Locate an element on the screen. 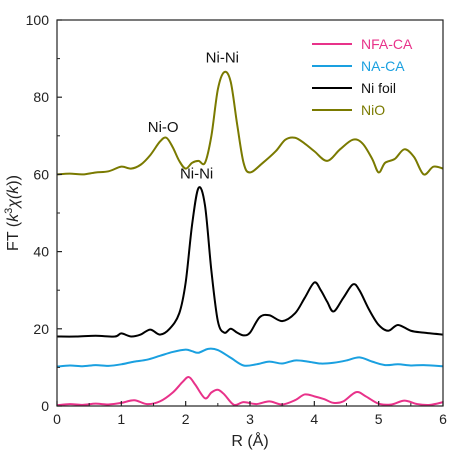 Image resolution: width=460 pixels, height=456 pixels. y-tick-label: 0 is located at coordinates (45, 406).